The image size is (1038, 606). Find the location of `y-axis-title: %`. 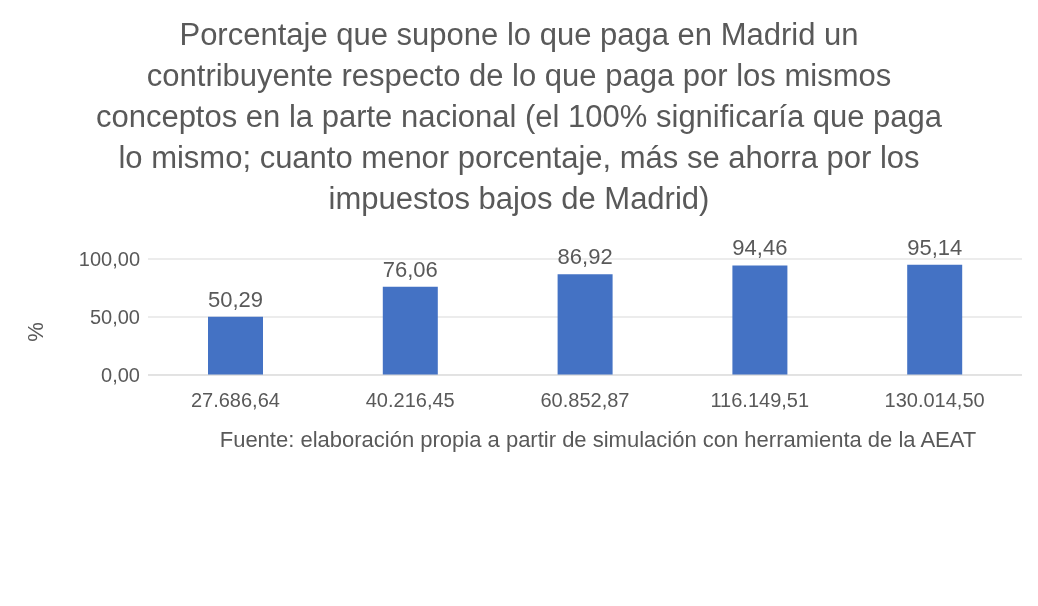

y-axis-title: % is located at coordinates (35, 332).